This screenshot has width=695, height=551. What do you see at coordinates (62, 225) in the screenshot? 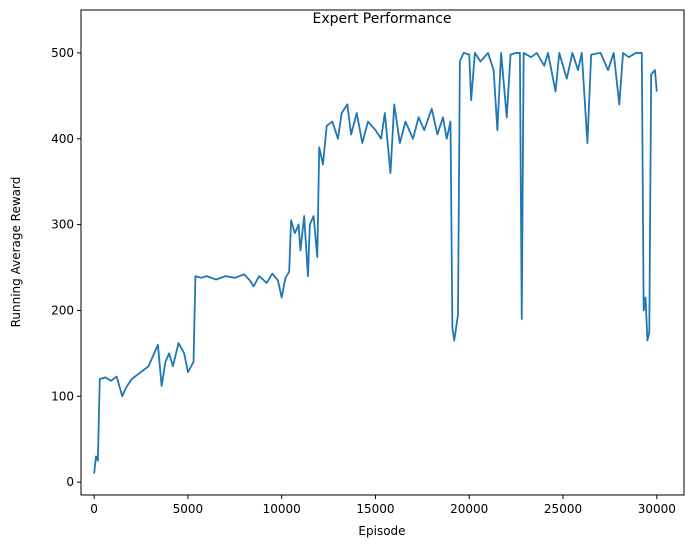
I see `y-tick-label: 300` at bounding box center [62, 225].